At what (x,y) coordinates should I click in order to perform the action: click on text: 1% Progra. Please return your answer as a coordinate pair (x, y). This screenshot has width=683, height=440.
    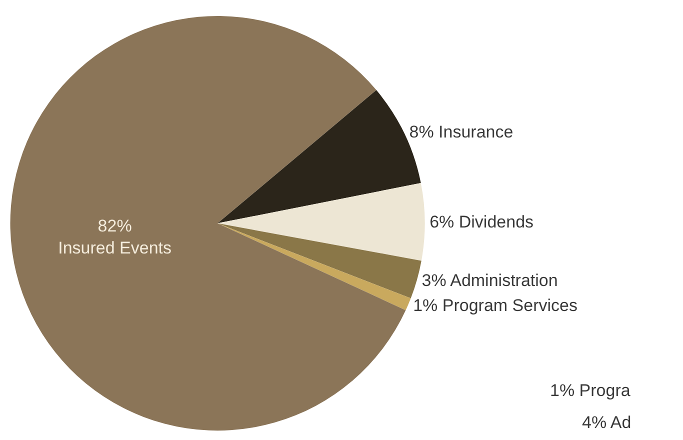
    Looking at the image, I should click on (590, 390).